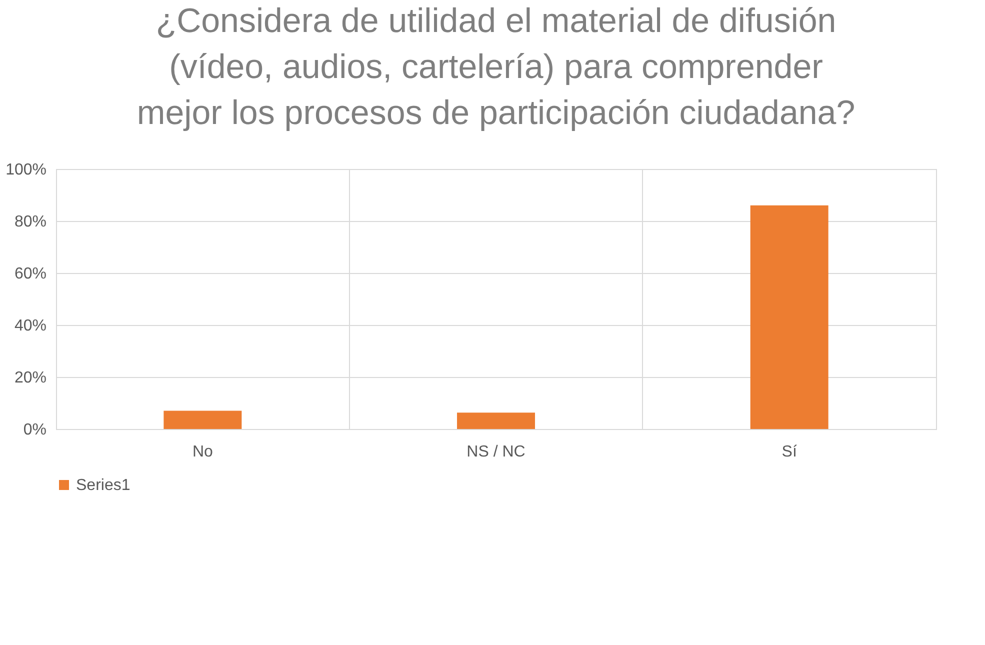 The height and width of the screenshot is (645, 985). I want to click on y-tick-label: 100%, so click(26, 170).